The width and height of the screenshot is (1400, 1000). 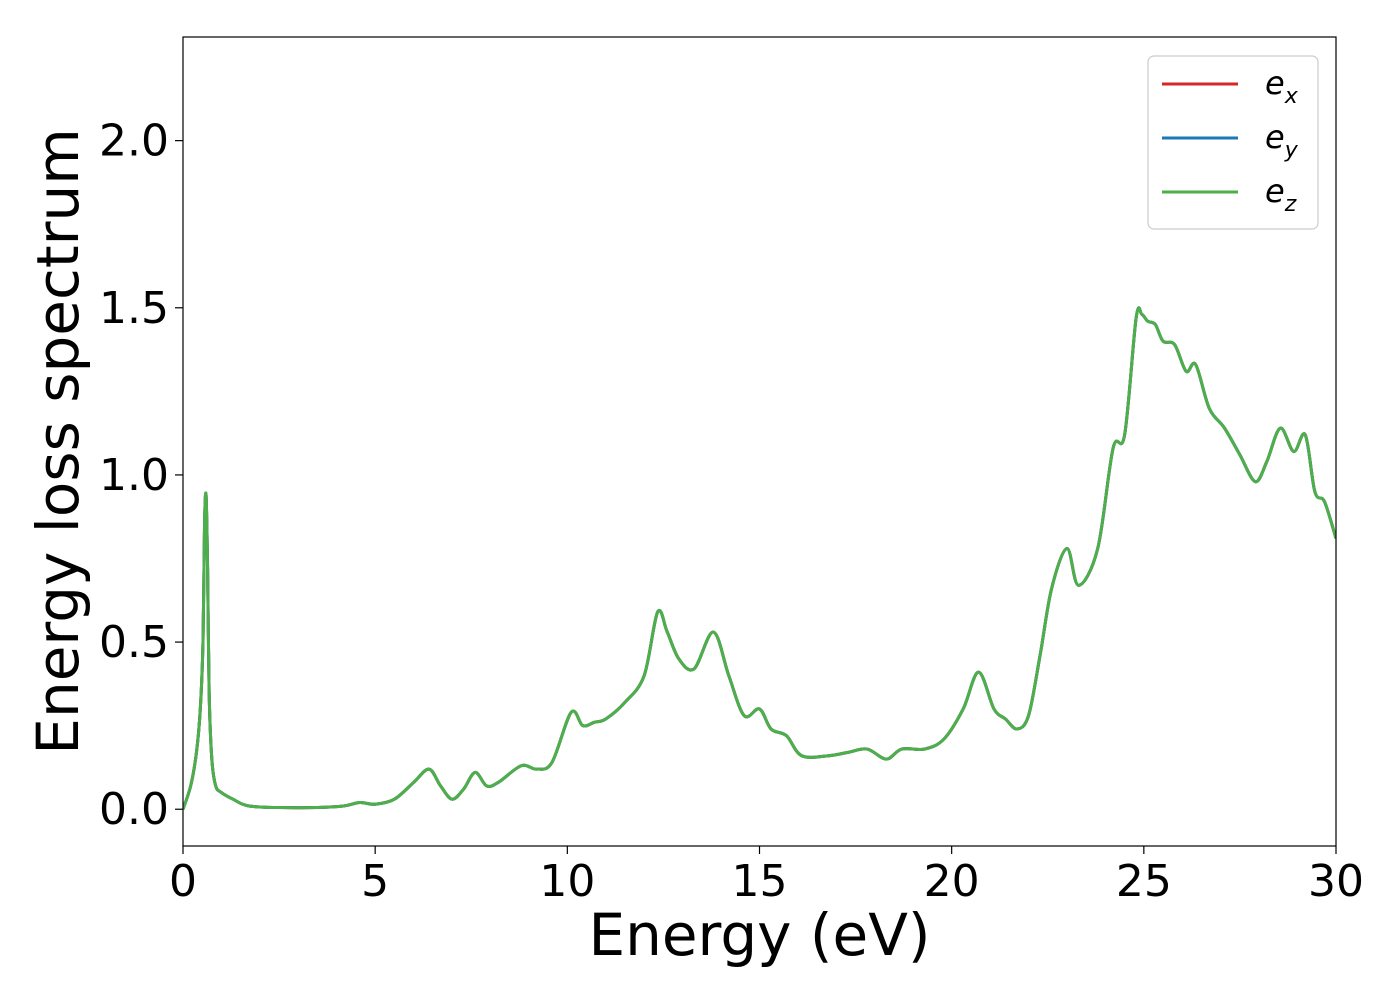 What do you see at coordinates (134, 475) in the screenshot?
I see `y-tick-label: 1.0` at bounding box center [134, 475].